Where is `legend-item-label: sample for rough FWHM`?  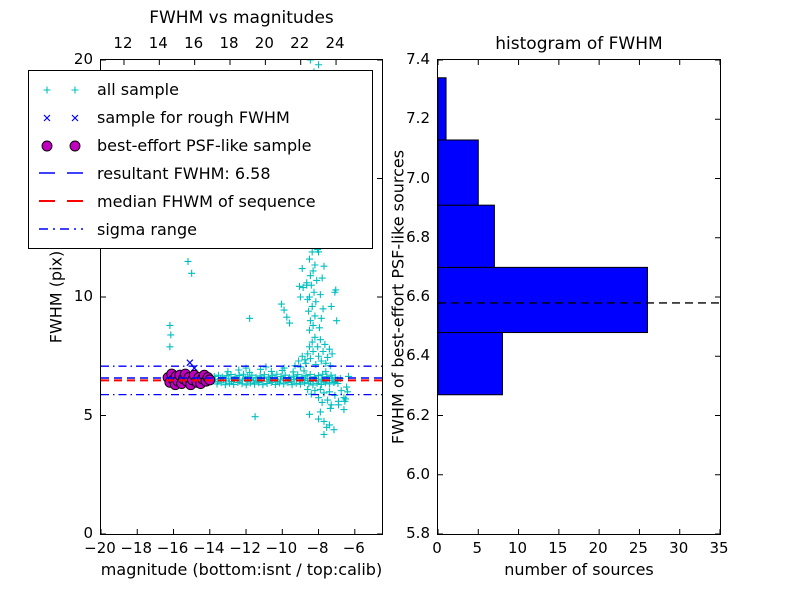 legend-item-label: sample for rough FWHM is located at coordinates (193, 118).